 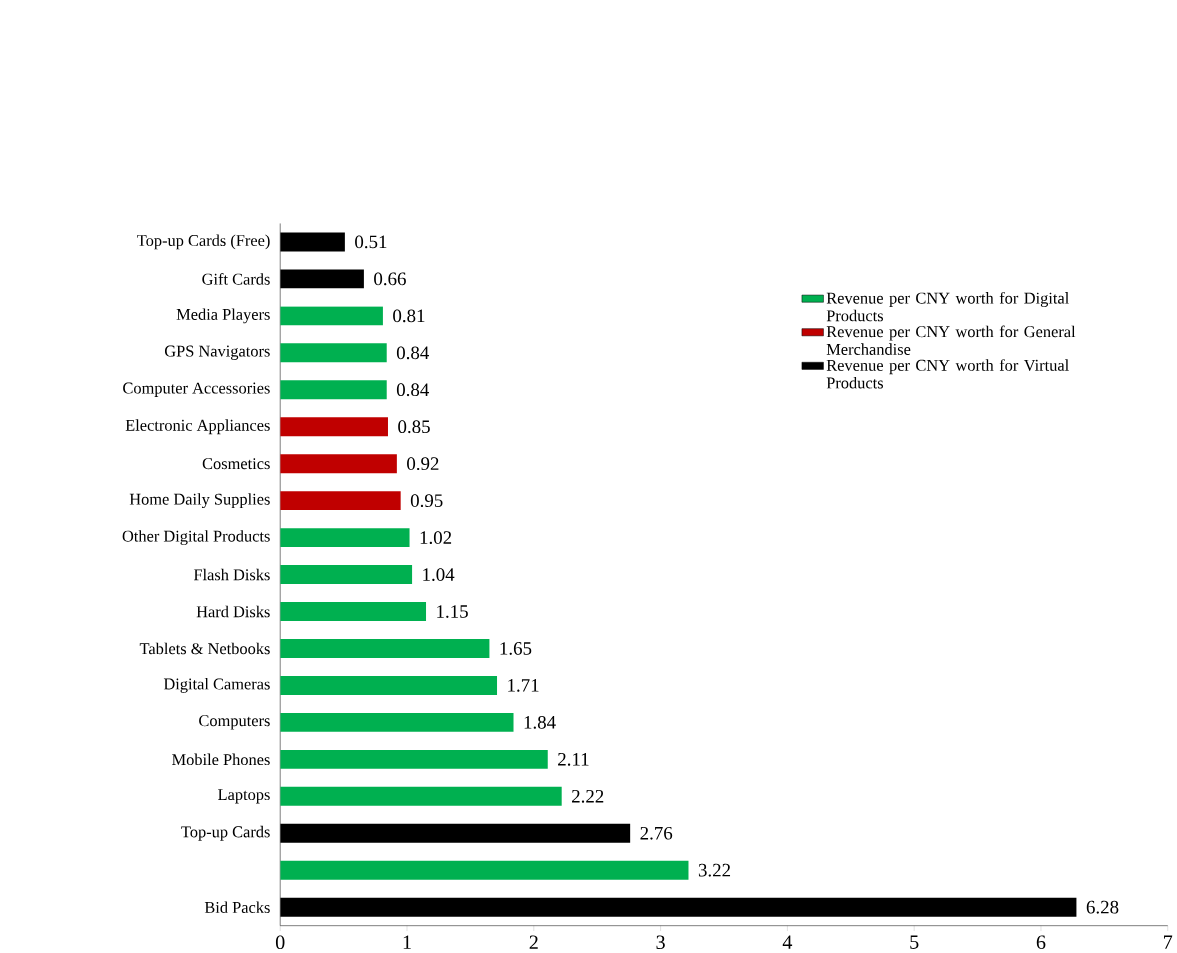 I want to click on y-tick-label: Other Digital Products, so click(x=196, y=537).